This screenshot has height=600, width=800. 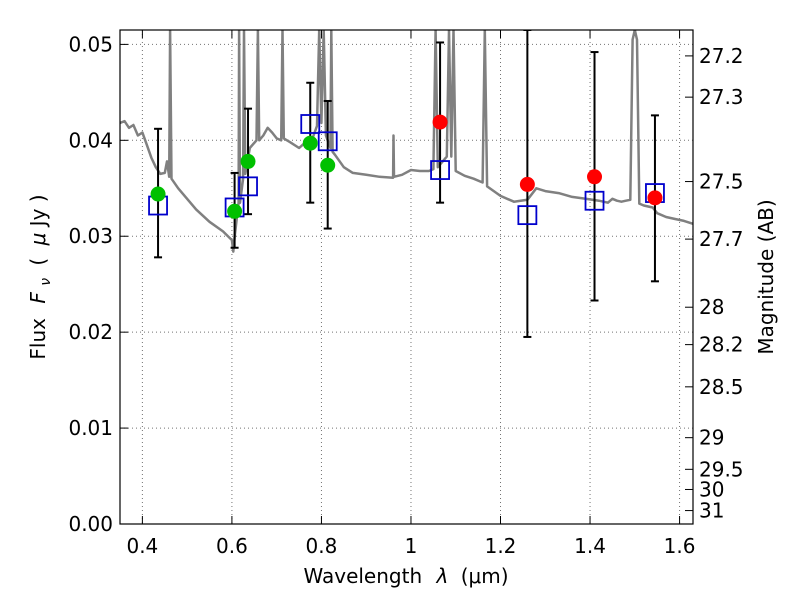 I want to click on y2-tick-label: 30, so click(x=711, y=489).